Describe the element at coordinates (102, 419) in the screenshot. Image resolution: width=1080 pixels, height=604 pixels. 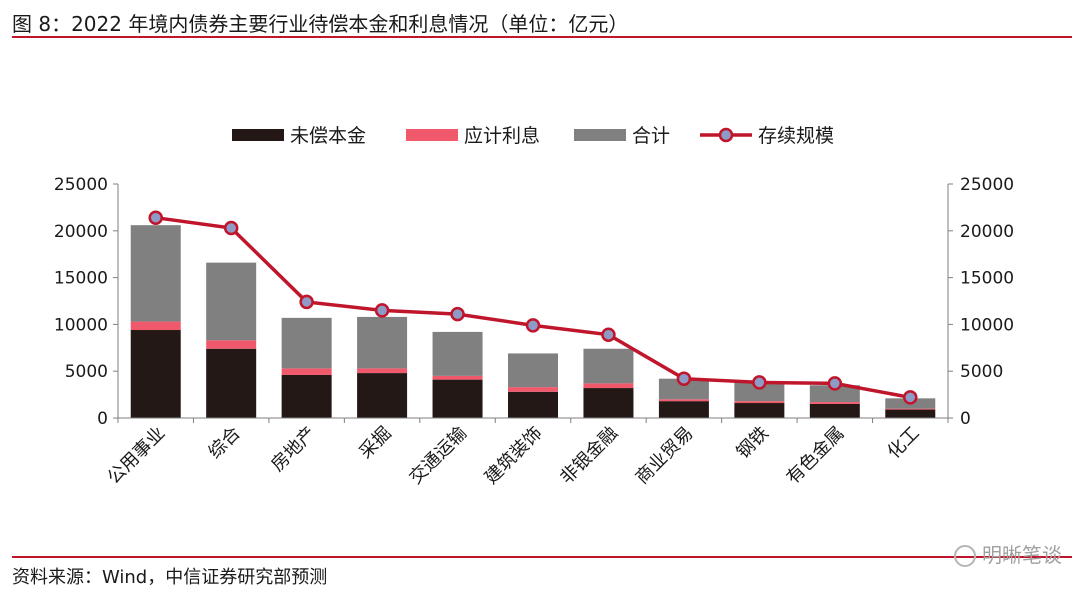
I see `left-tick-label: 0` at that location.